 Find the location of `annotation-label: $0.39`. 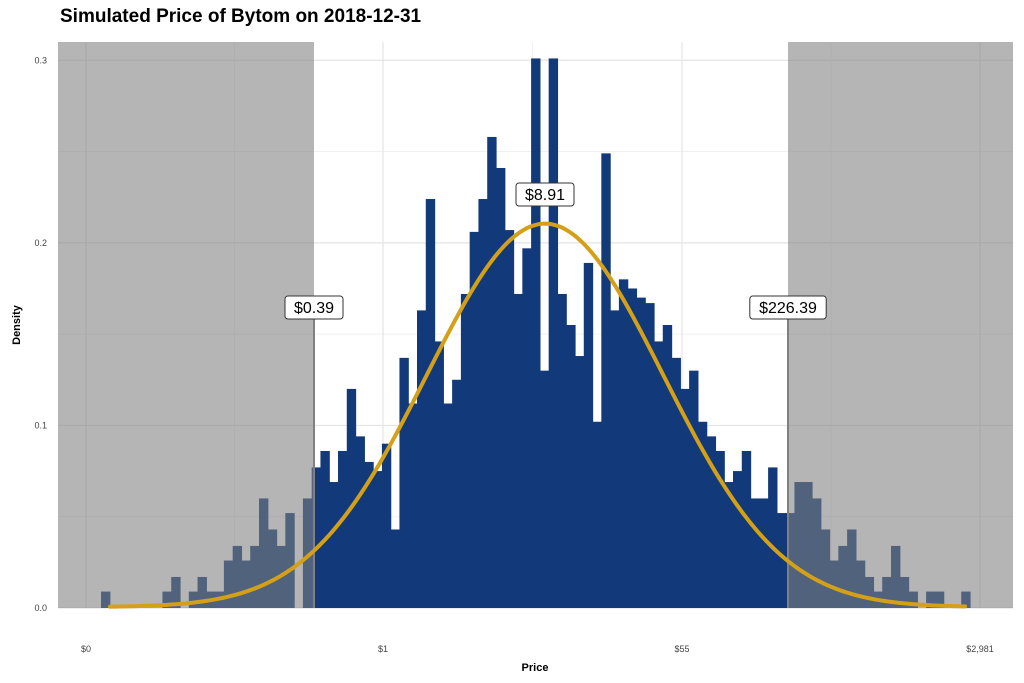

annotation-label: $0.39 is located at coordinates (314, 307).